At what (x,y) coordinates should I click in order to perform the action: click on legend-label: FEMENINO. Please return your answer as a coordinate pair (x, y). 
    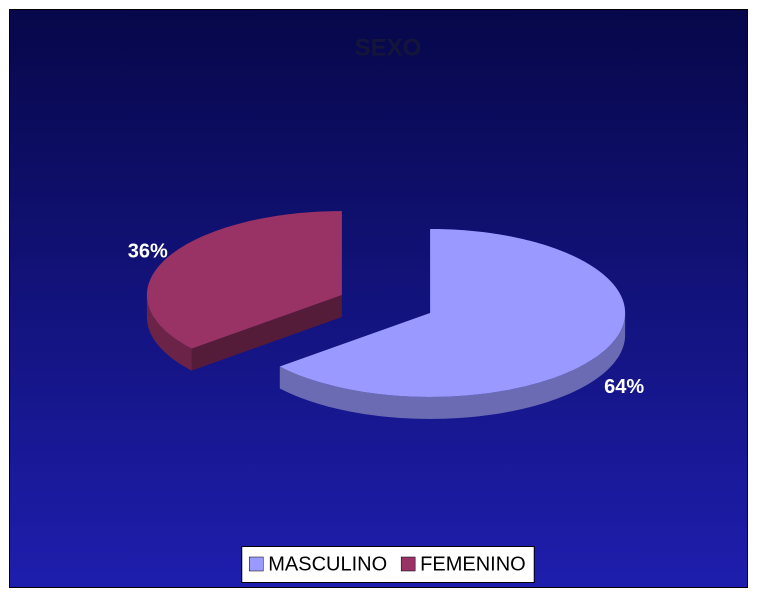
    Looking at the image, I should click on (473, 564).